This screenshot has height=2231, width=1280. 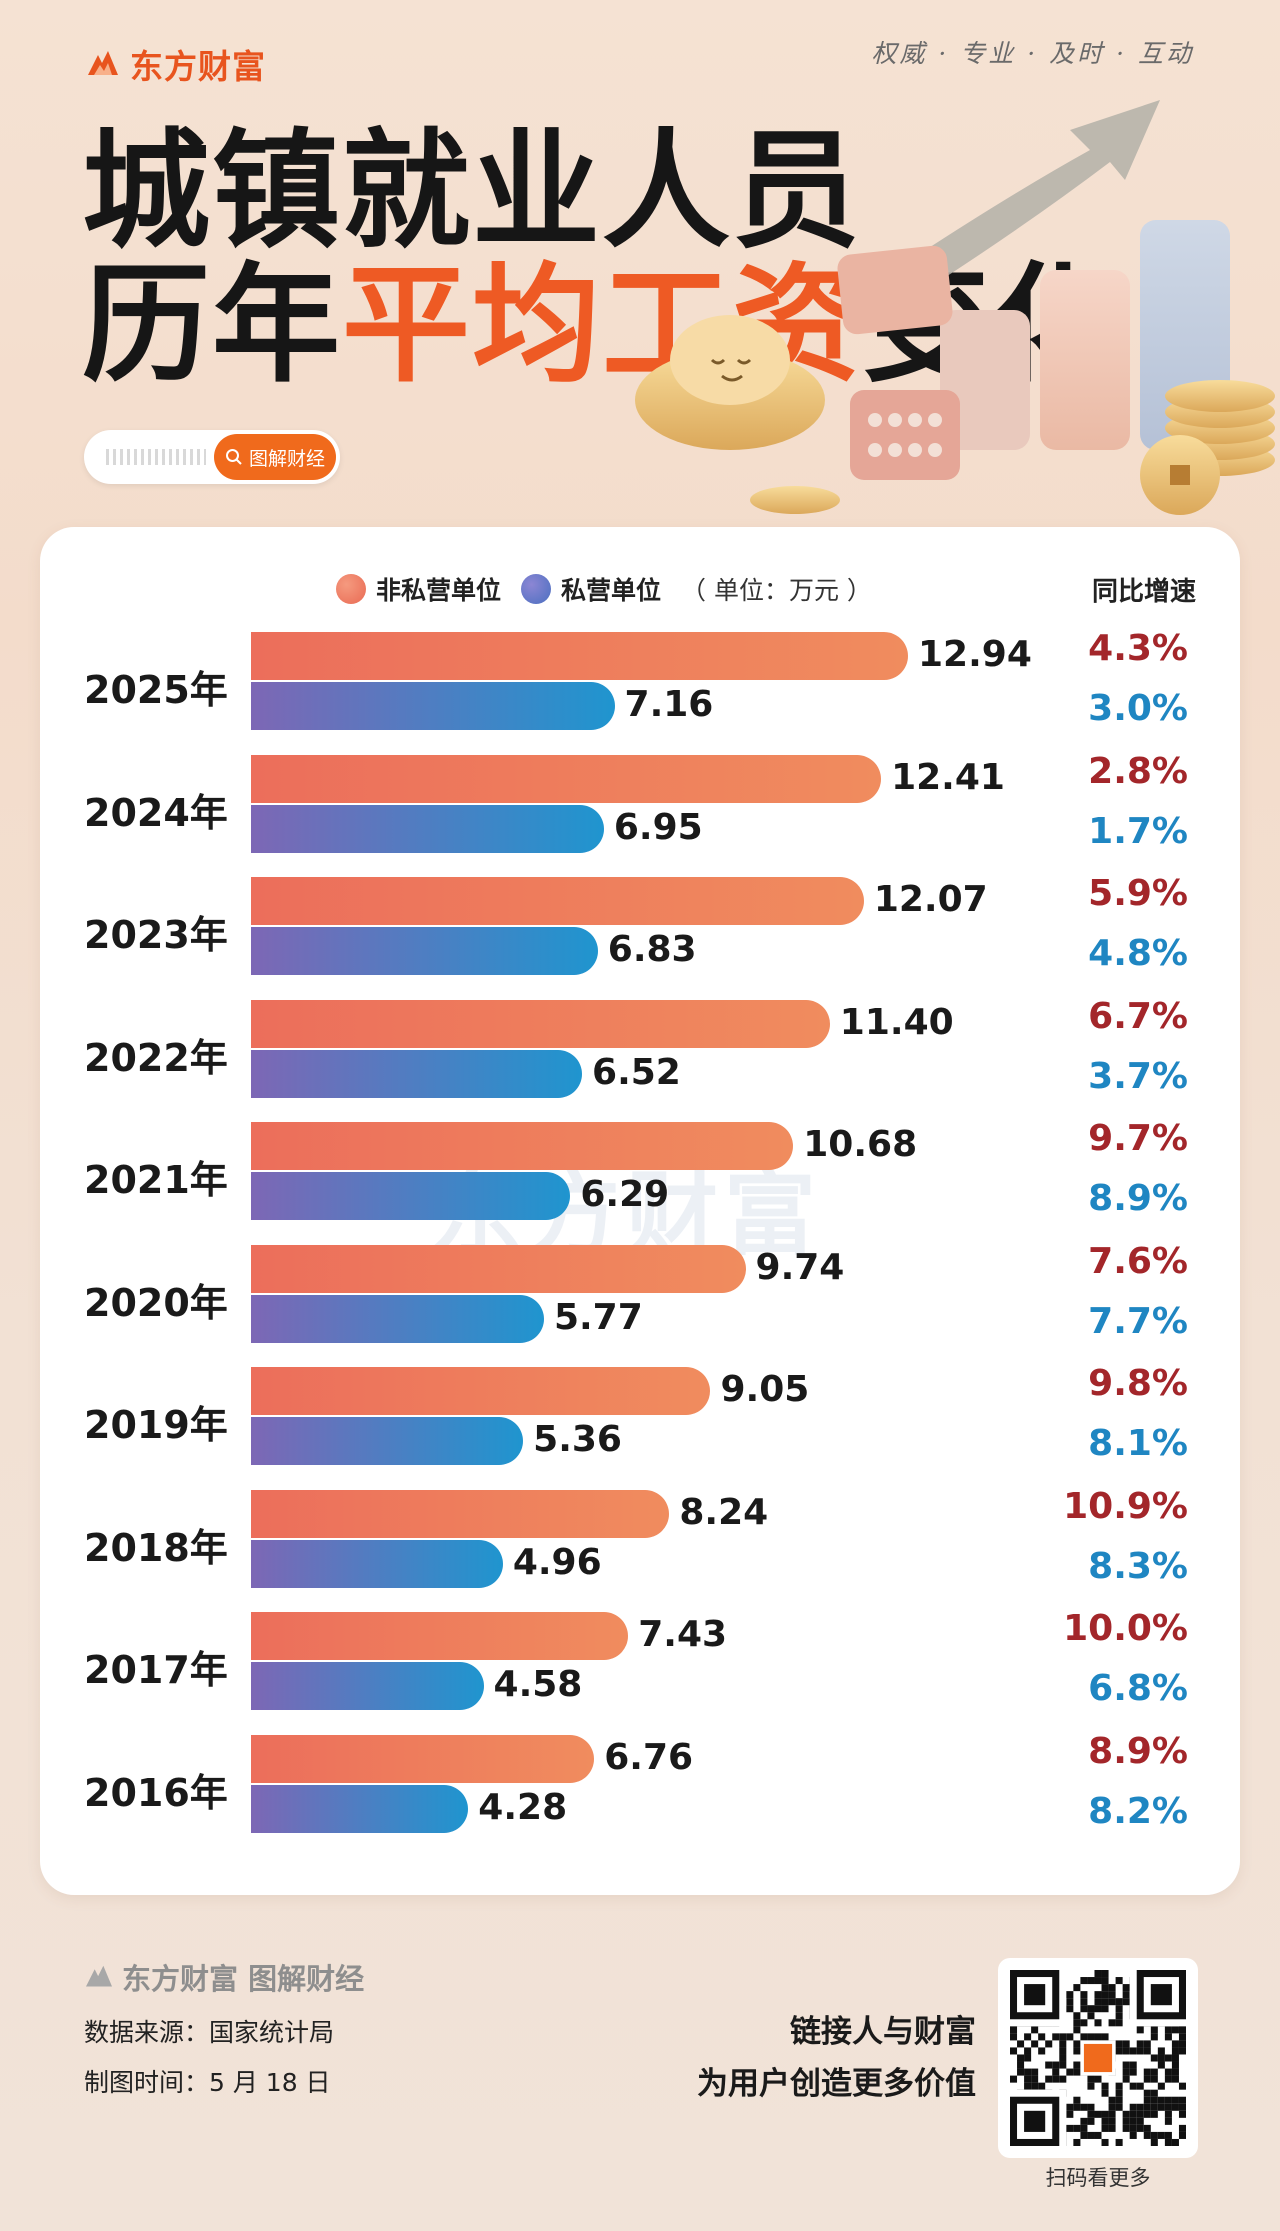 I want to click on legend-item-non-private: 非私营单位, so click(x=418, y=589).